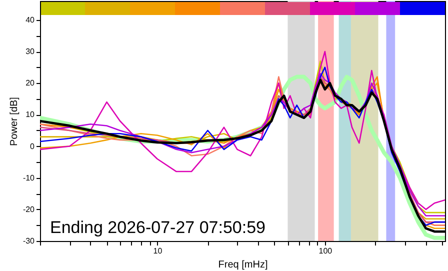 This screenshot has width=448, height=271. I want to click on y-tick-label: -10, so click(29, 177).